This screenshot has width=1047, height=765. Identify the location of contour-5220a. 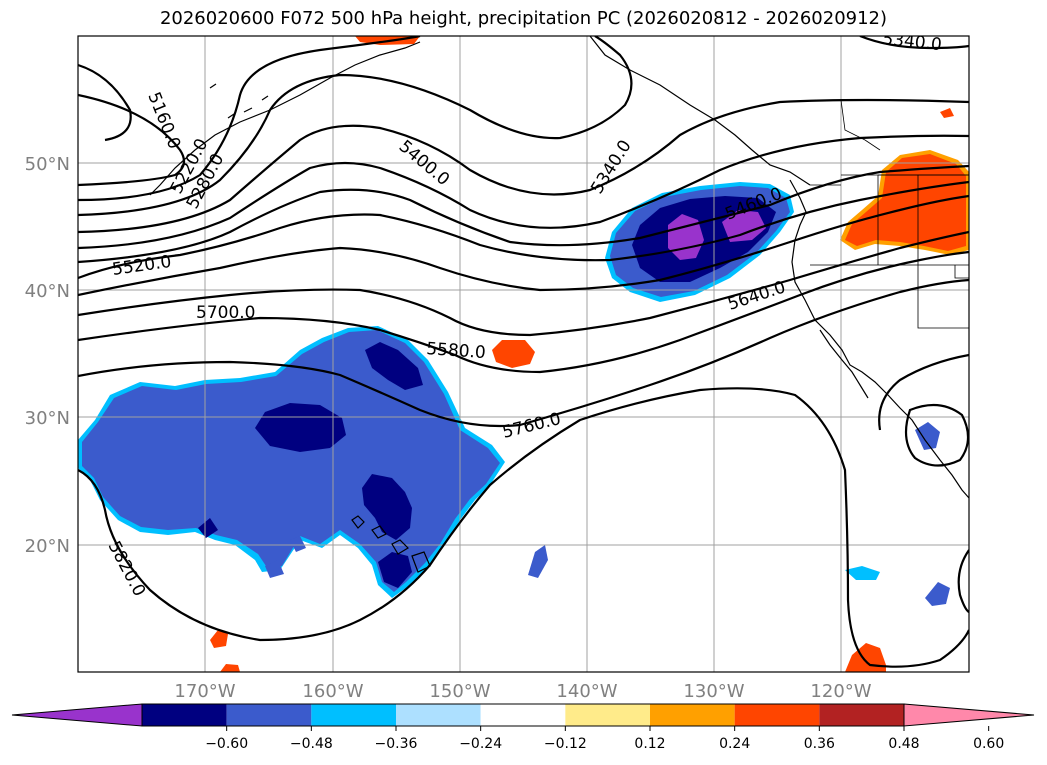
(132, 140).